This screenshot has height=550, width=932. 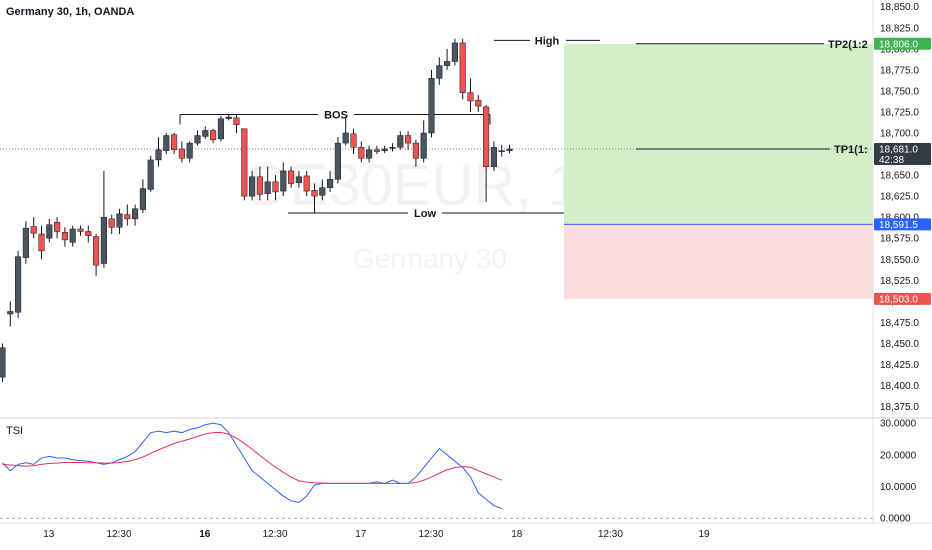 I want to click on high-label: High, so click(x=547, y=41).